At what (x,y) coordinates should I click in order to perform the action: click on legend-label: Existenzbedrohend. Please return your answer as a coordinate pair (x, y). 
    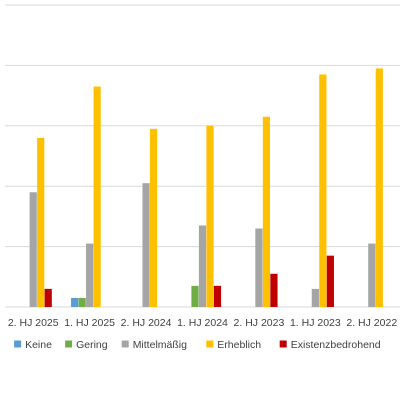
    Looking at the image, I should click on (336, 345).